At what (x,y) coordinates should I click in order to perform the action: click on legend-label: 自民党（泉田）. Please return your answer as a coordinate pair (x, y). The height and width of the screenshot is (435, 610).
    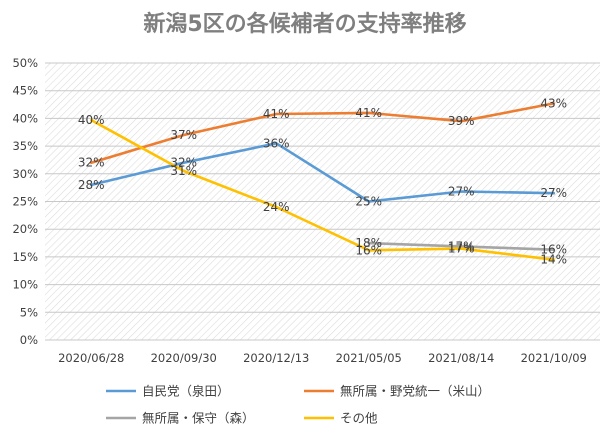
    Looking at the image, I should click on (186, 391).